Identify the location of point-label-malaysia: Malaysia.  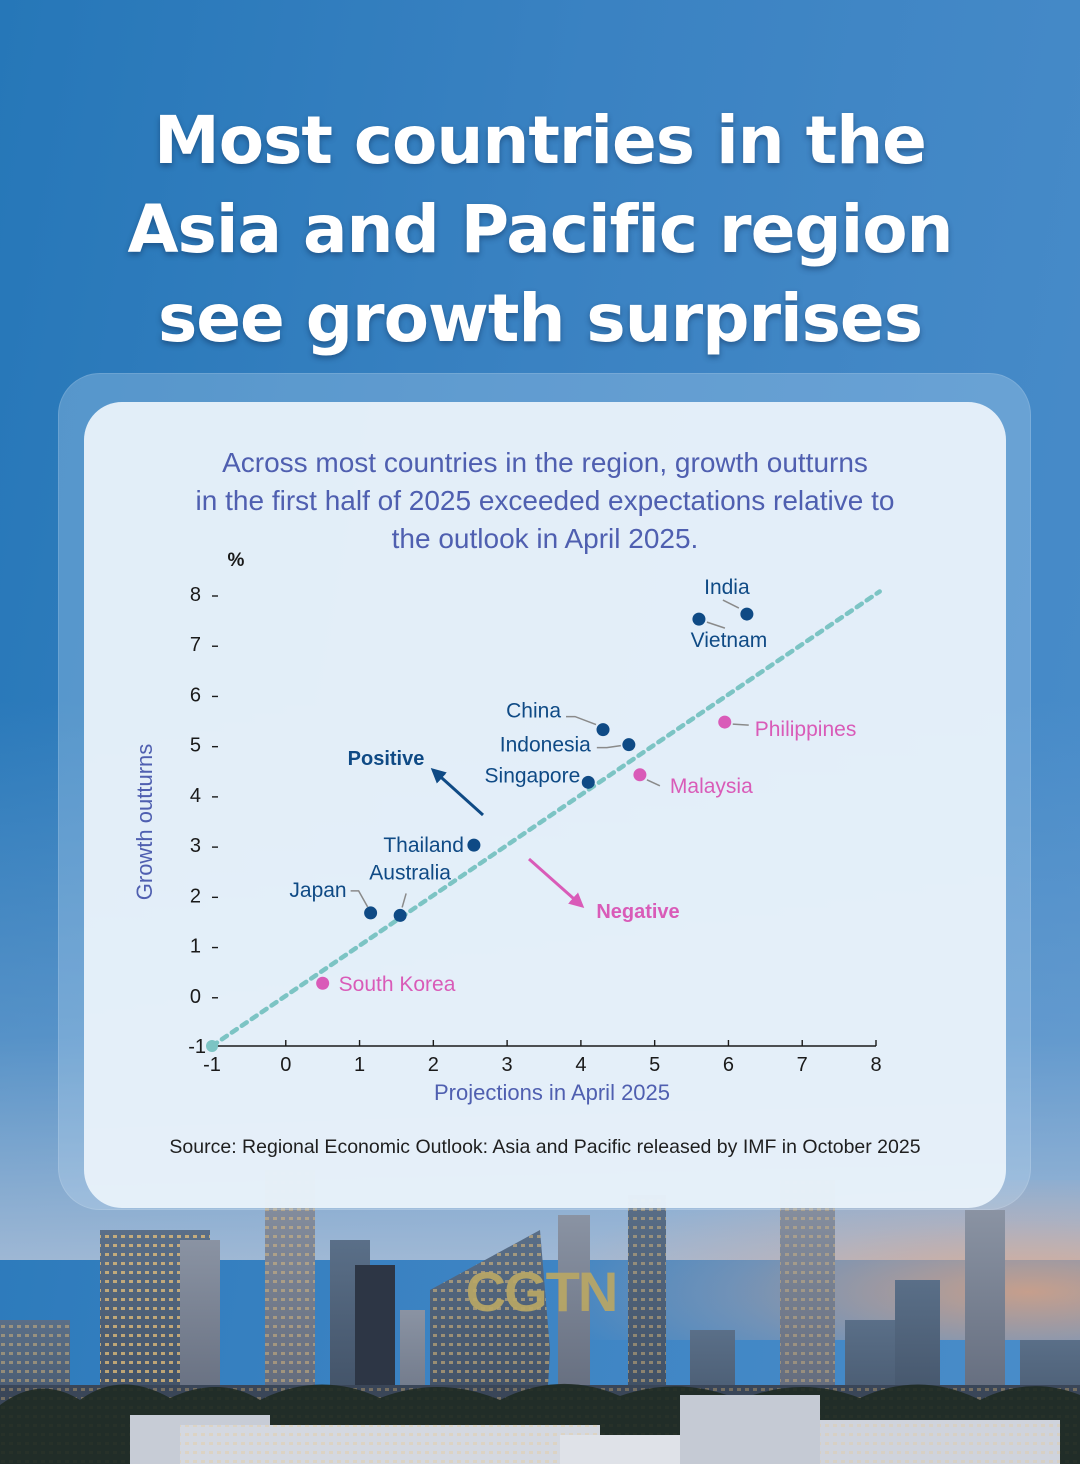
(711, 786).